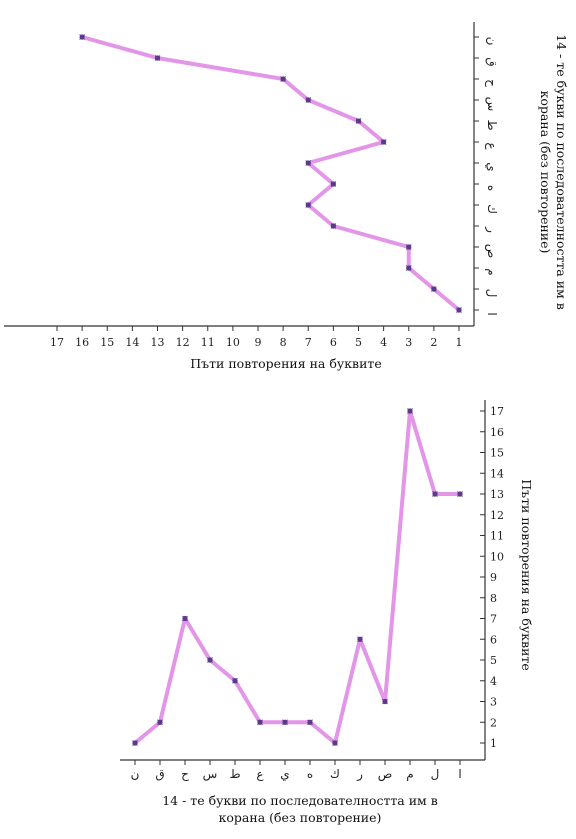 This screenshot has height=839, width=576. What do you see at coordinates (491, 104) in the screenshot?
I see `chart1-letter-label: س` at bounding box center [491, 104].